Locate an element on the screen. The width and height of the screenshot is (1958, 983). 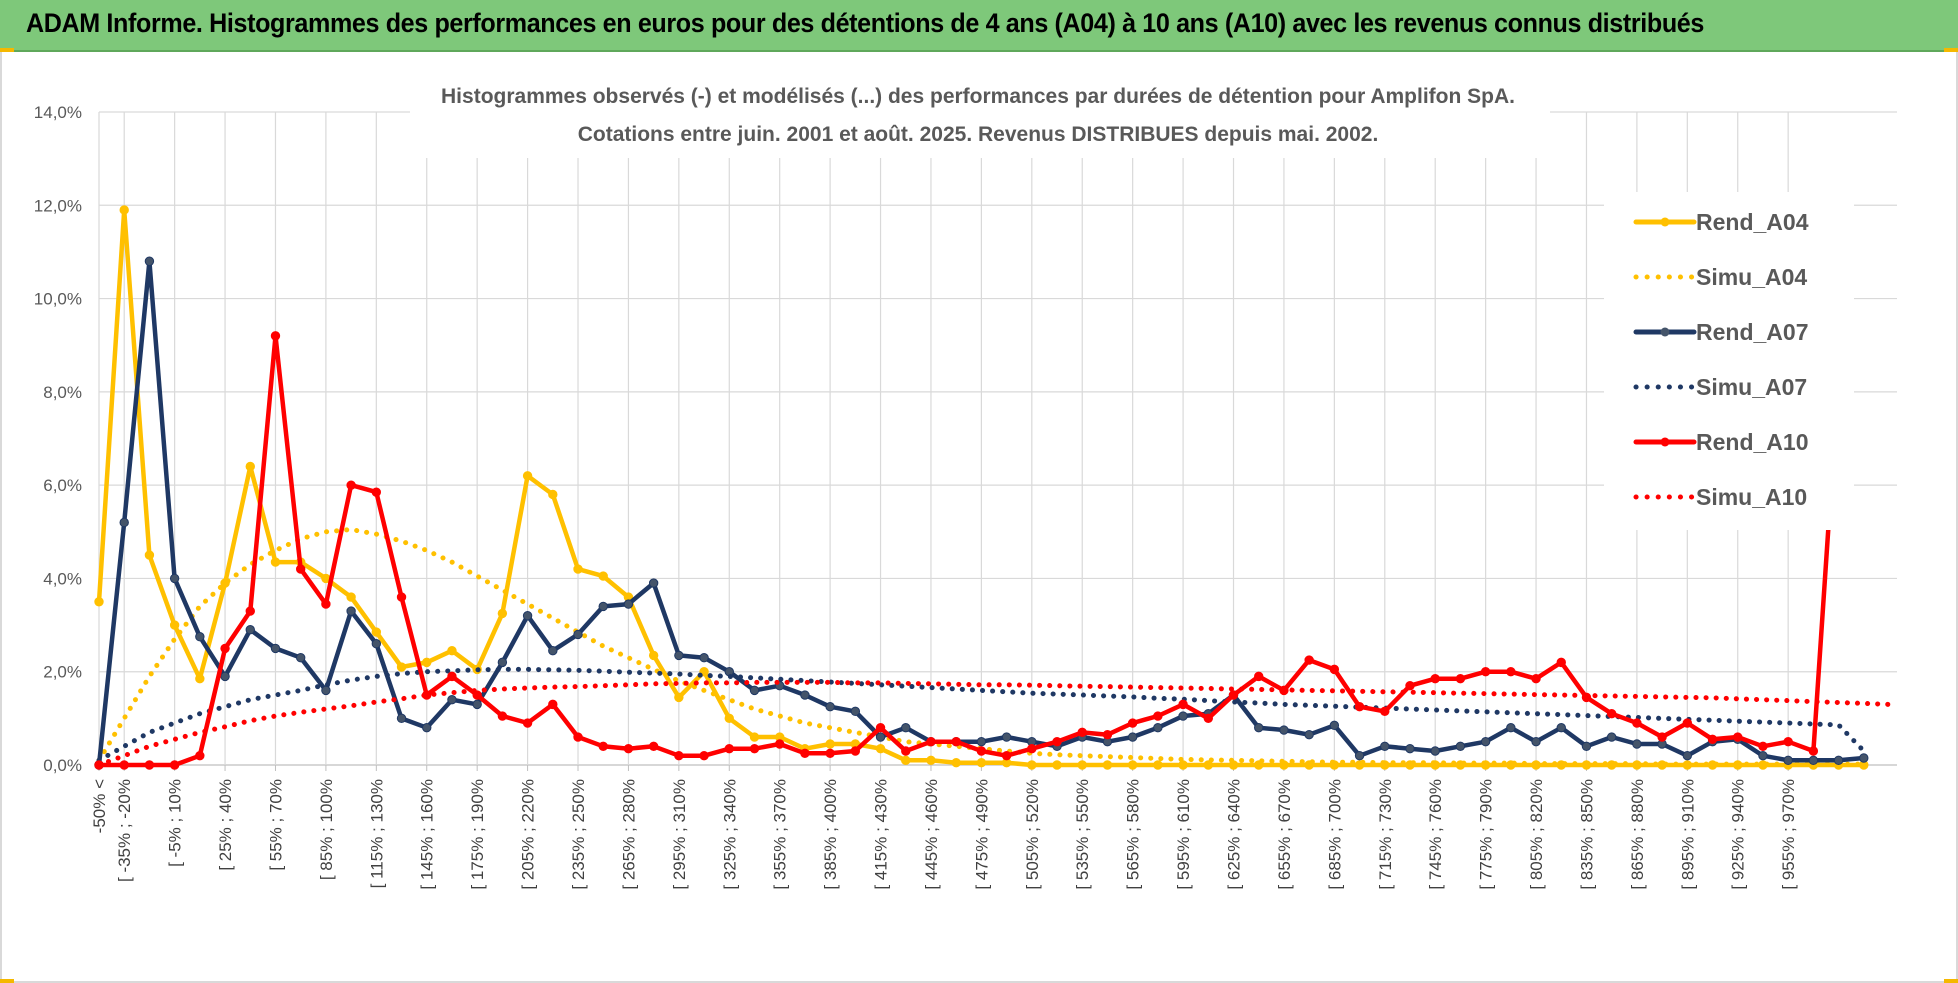
x-tick-label: [ 475% ; 490% is located at coordinates (981, 834).